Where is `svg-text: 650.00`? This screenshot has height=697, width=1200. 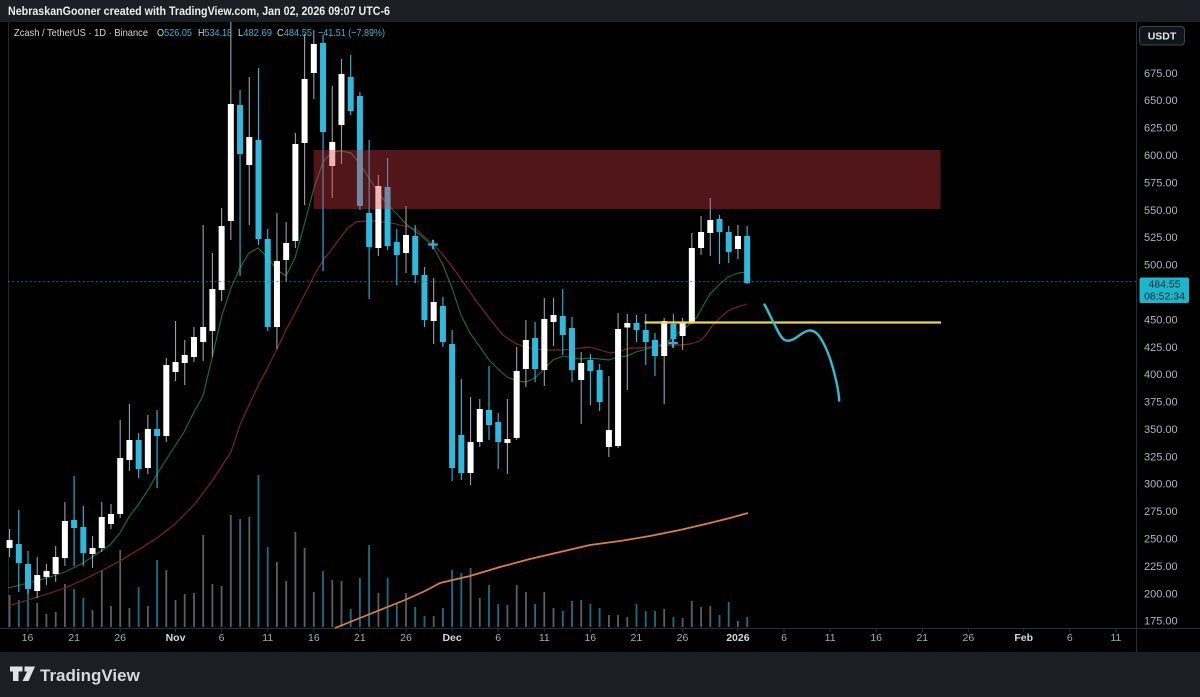 svg-text: 650.00 is located at coordinates (1161, 101).